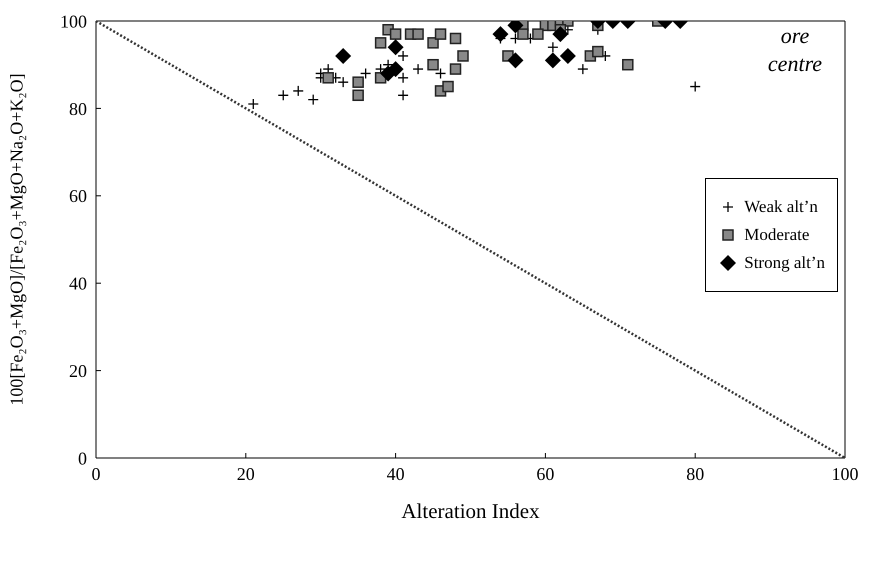 This screenshot has height=570, width=872. Describe the element at coordinates (96, 474) in the screenshot. I see `x-tick-label: 0` at that location.